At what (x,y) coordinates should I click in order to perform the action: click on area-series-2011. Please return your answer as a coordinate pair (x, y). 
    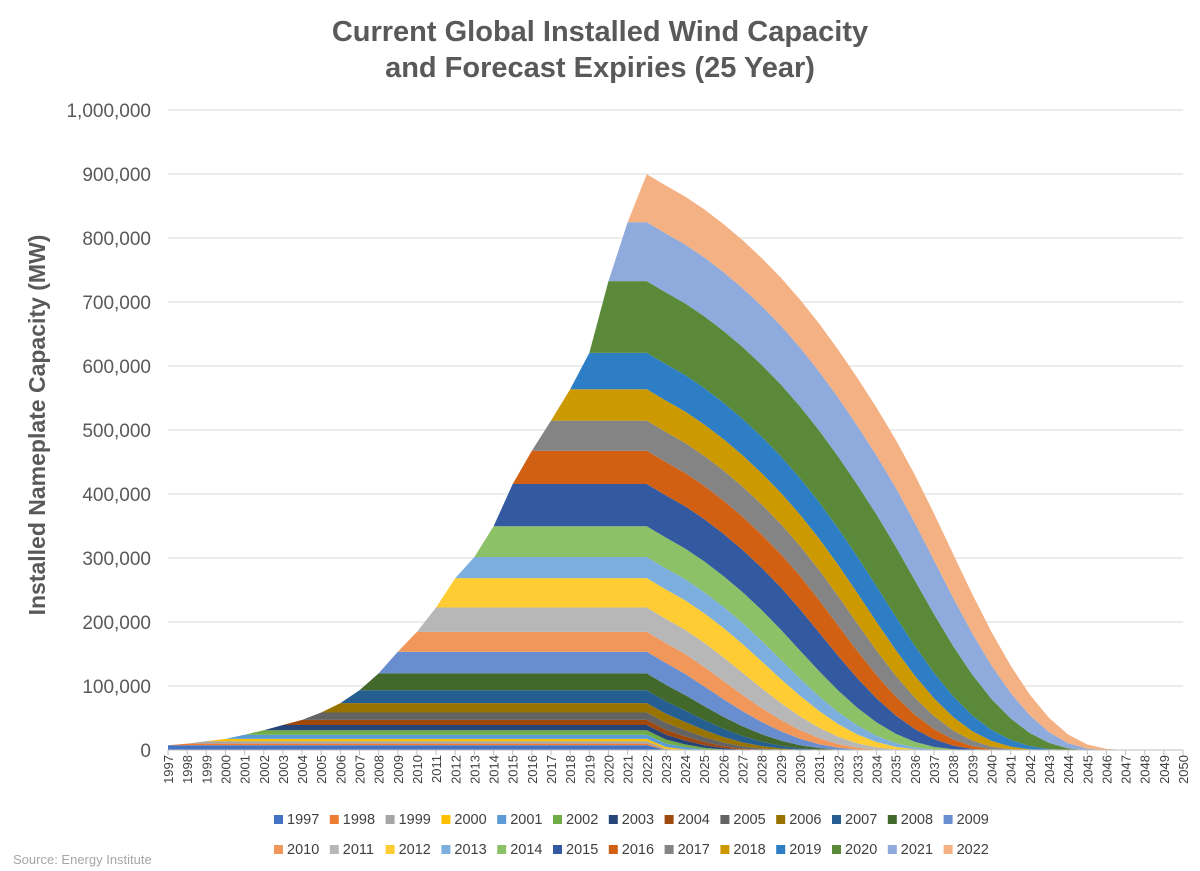
    Looking at the image, I should click on (675, 678).